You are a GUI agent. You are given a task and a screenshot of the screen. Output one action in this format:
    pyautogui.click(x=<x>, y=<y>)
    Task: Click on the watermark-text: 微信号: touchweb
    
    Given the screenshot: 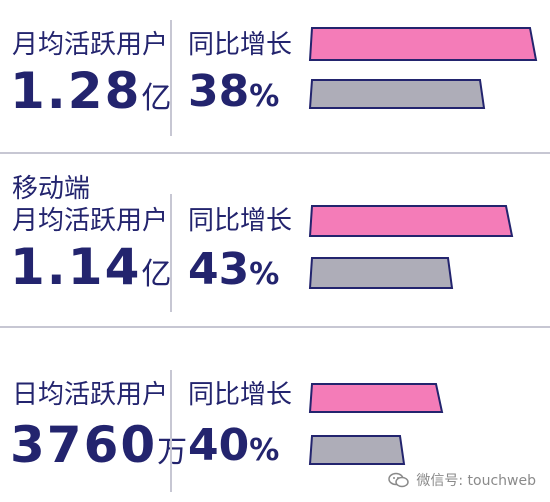 What is the action you would take?
    pyautogui.click(x=476, y=481)
    